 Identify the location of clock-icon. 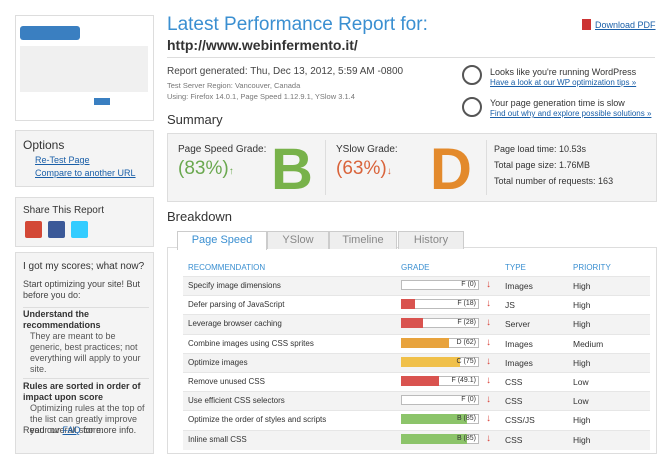
(472, 107).